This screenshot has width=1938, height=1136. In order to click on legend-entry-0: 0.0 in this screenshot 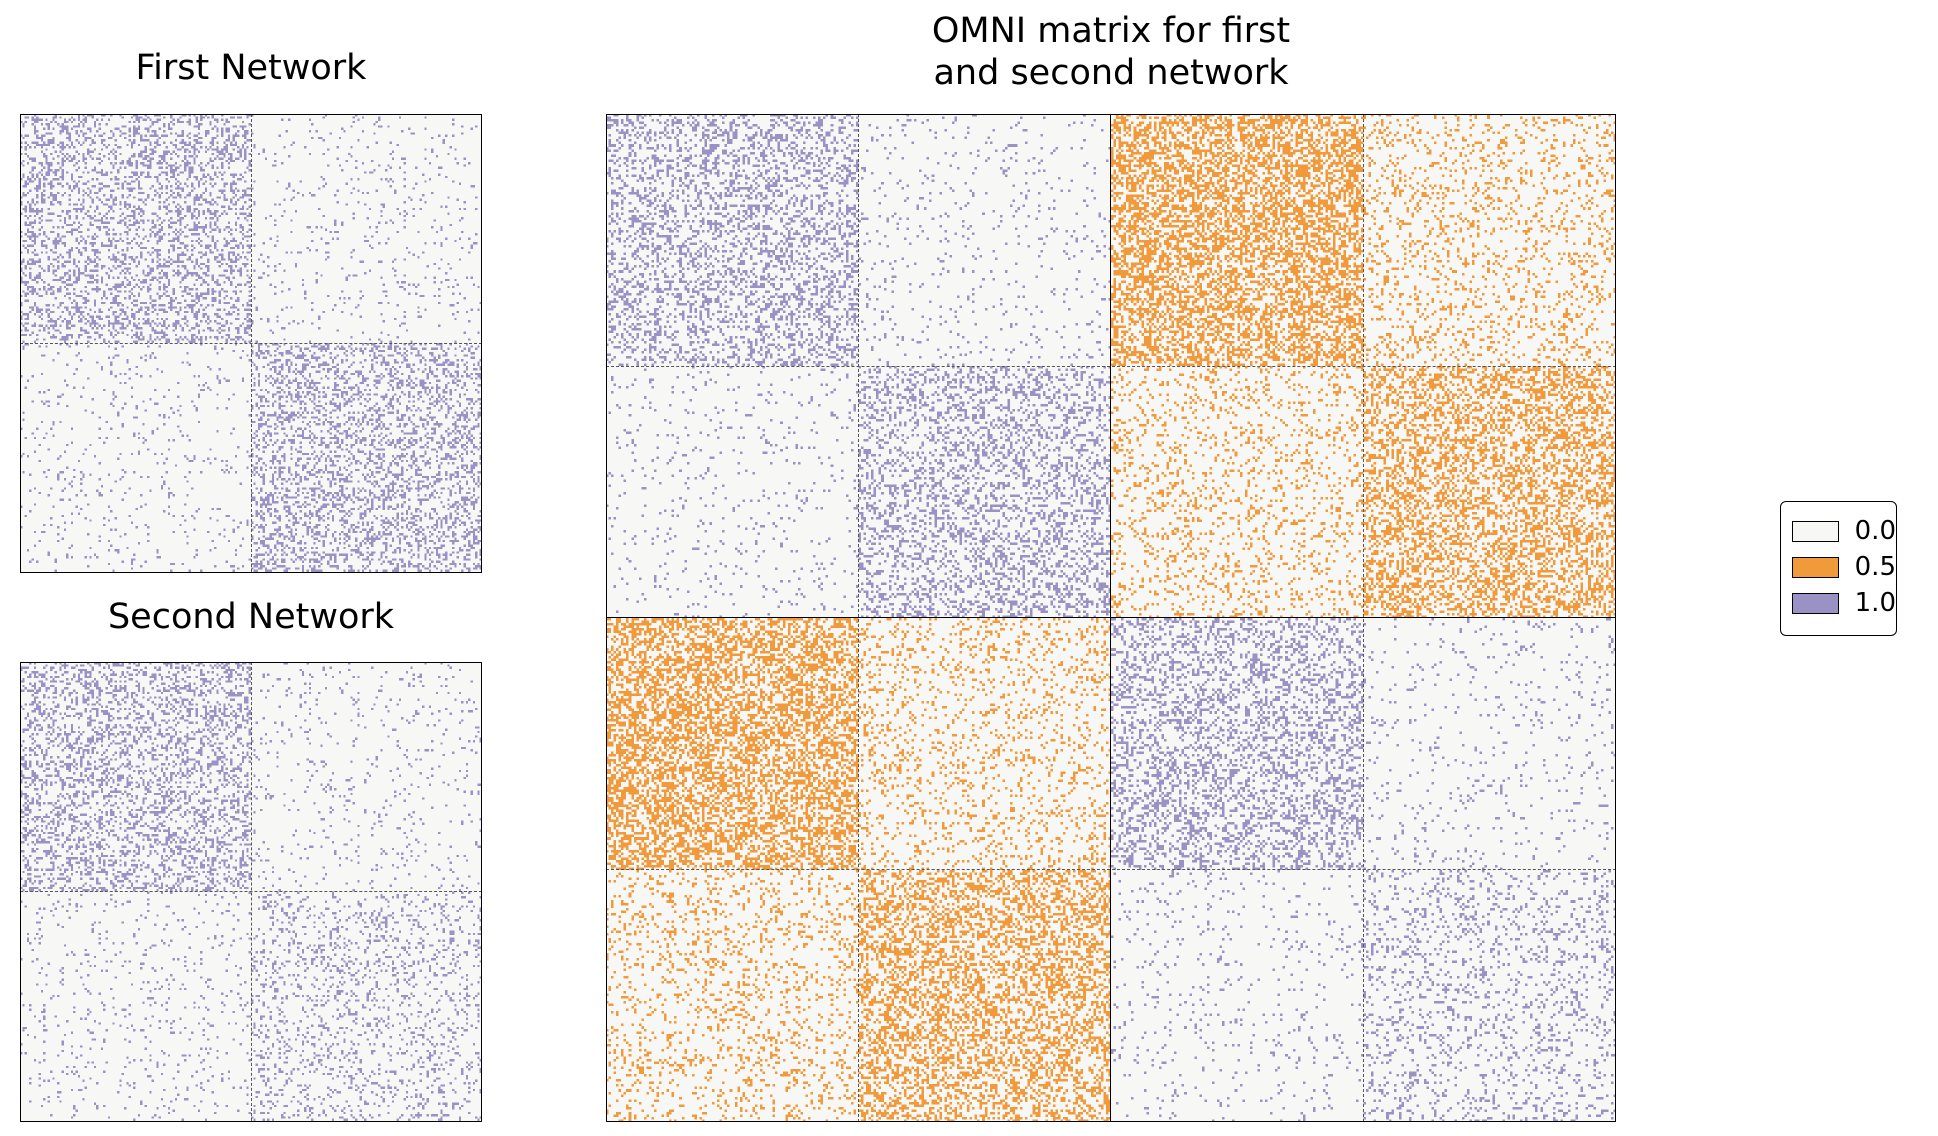, I will do `click(1844, 531)`.